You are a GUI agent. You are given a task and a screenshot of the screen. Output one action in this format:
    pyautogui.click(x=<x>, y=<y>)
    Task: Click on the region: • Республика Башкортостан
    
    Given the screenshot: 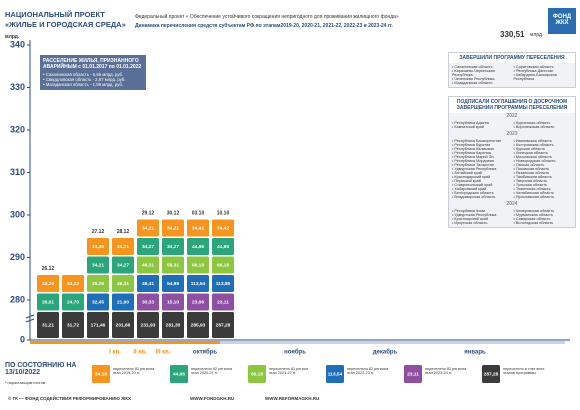 What is the action you would take?
    pyautogui.click(x=477, y=141)
    